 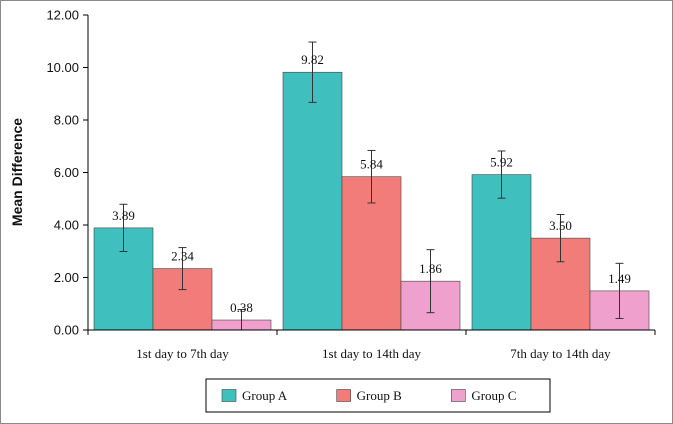 I want to click on legend-label: Group B, so click(x=379, y=395).